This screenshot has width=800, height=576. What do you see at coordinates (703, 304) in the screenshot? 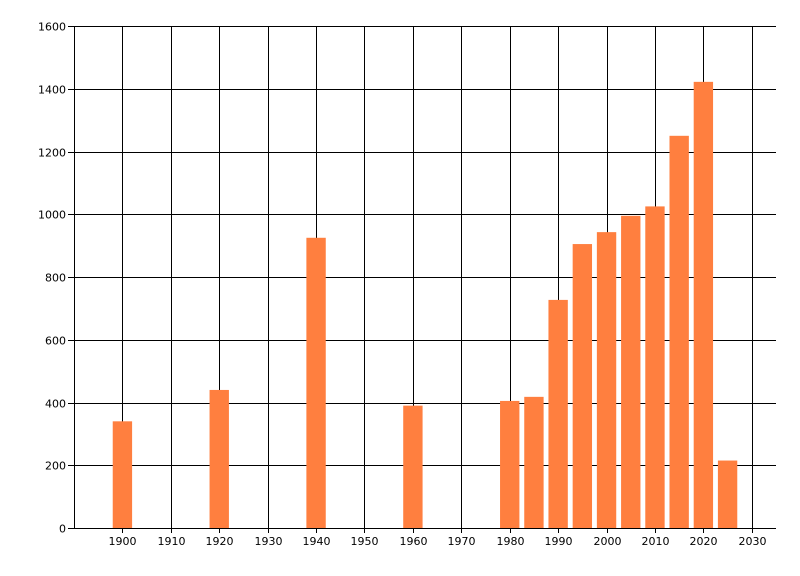
I see `bar-2020` at bounding box center [703, 304].